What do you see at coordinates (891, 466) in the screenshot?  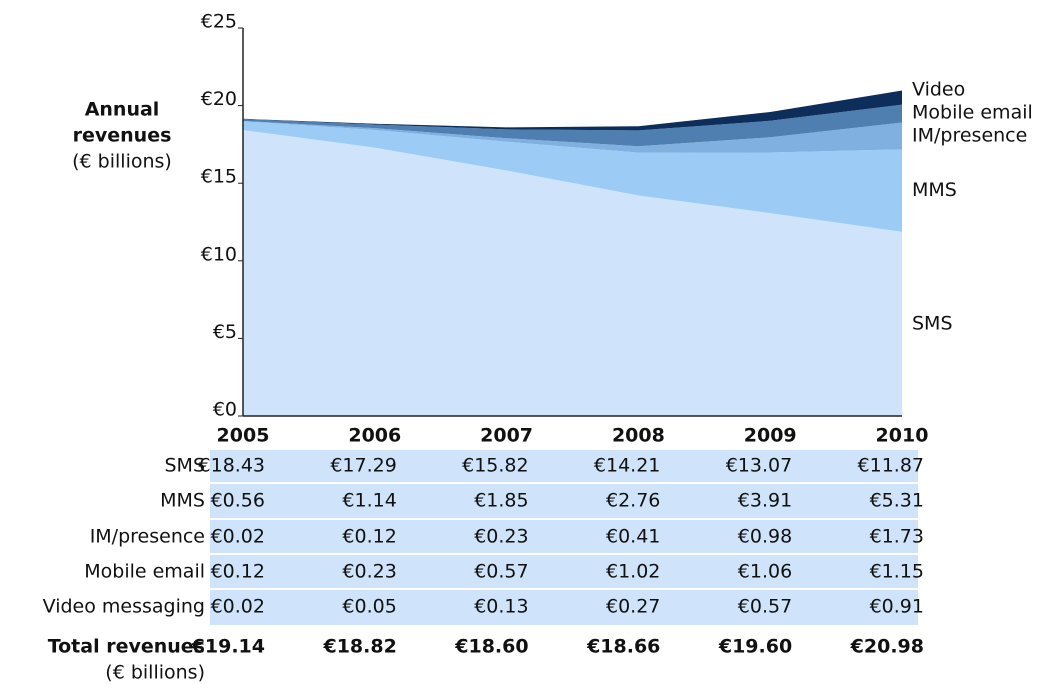 I see `table-cell: €11.87` at bounding box center [891, 466].